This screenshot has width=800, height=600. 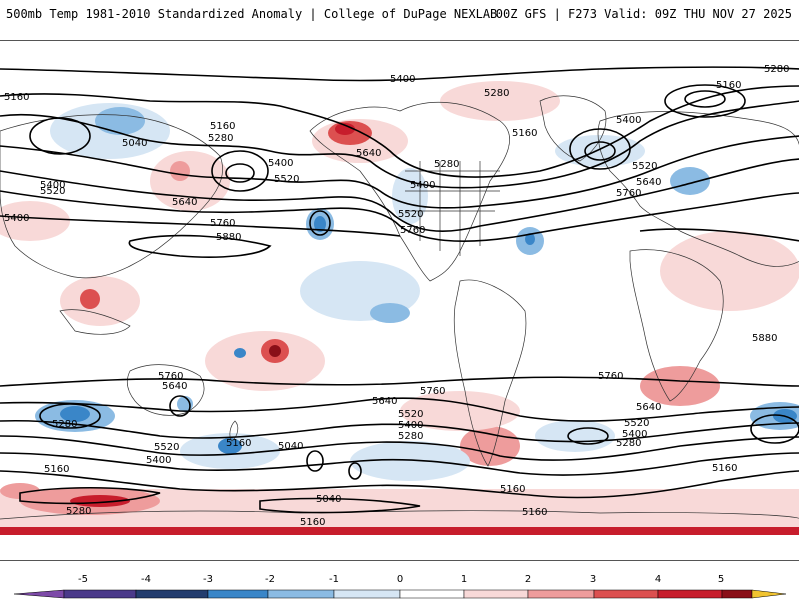 I want to click on south-america-outline, so click(x=490, y=373).